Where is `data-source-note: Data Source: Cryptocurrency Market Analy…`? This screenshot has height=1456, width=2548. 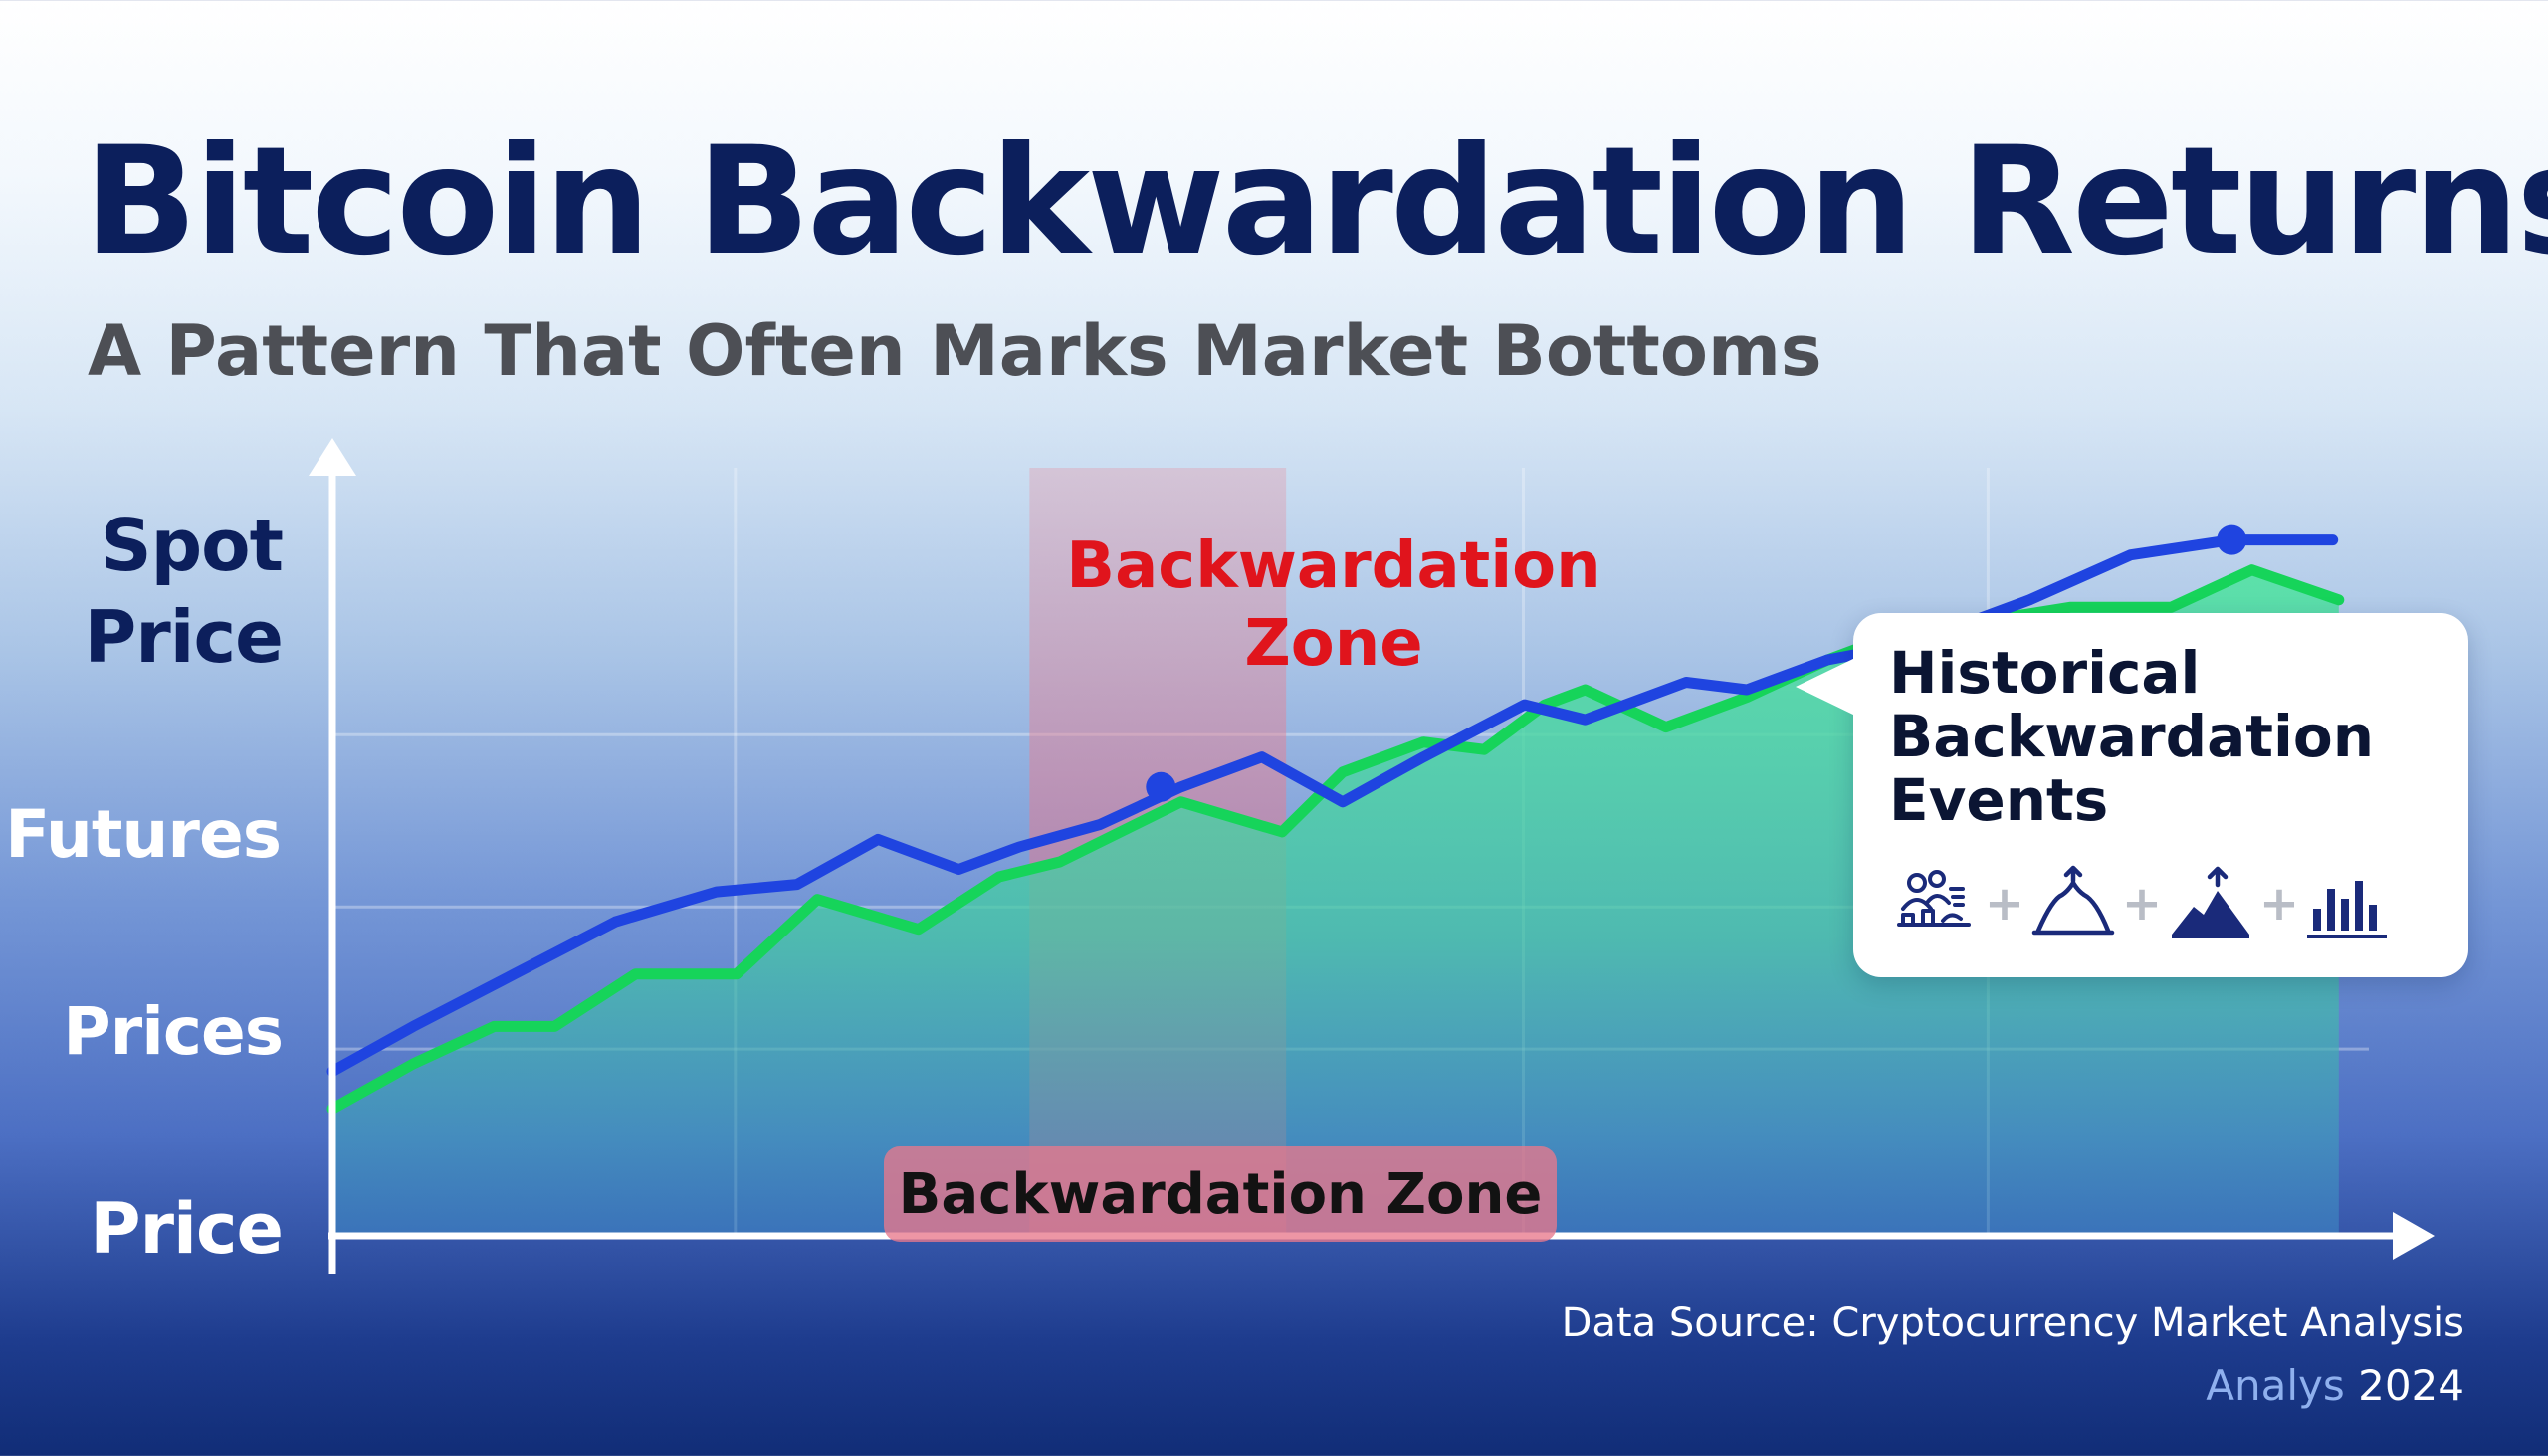 data-source-note: Data Source: Cryptocurrency Market Analy… is located at coordinates (2012, 1323).